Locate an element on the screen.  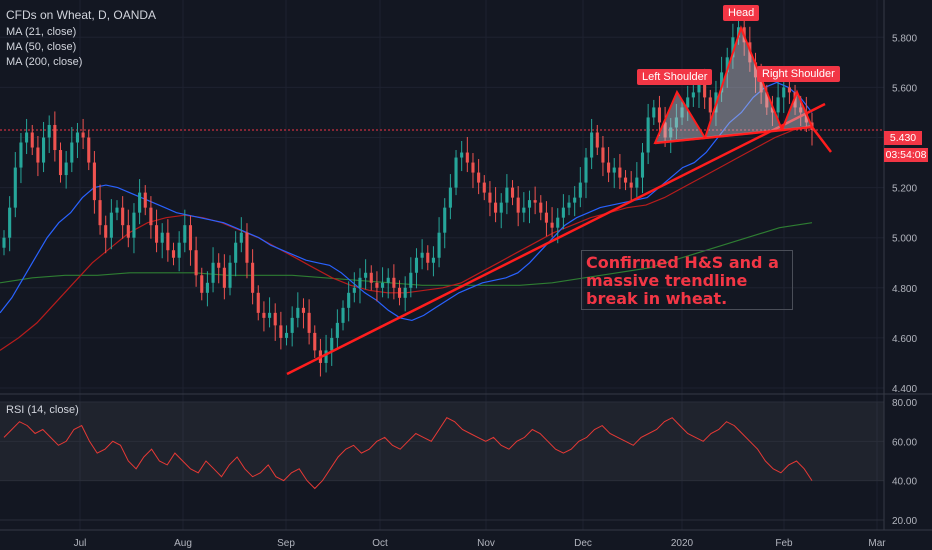
rsi-tick-label: 20.00 is located at coordinates (904, 521).